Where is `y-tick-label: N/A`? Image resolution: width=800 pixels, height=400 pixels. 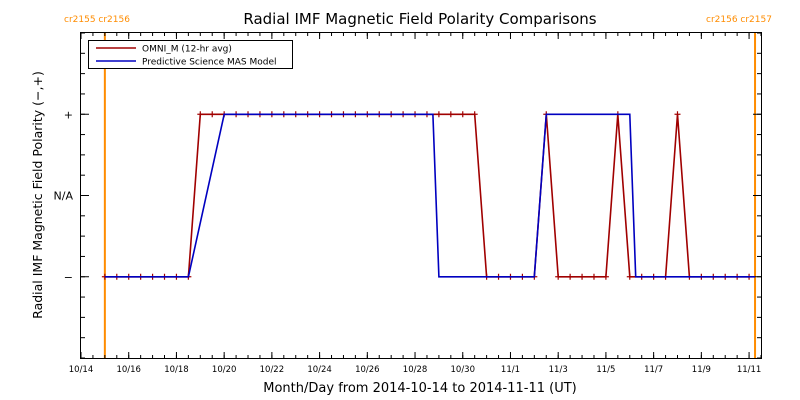
y-tick-label: N/A is located at coordinates (64, 196).